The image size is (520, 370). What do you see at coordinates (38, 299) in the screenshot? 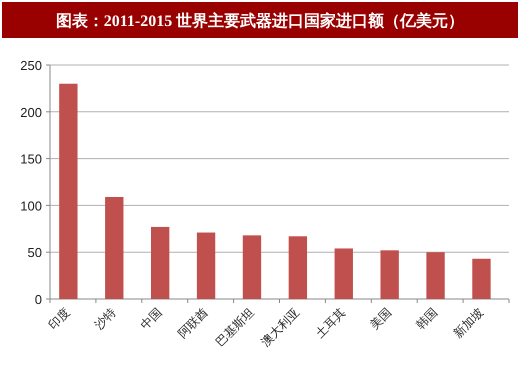
I see `y-tick-label: 0` at bounding box center [38, 299].